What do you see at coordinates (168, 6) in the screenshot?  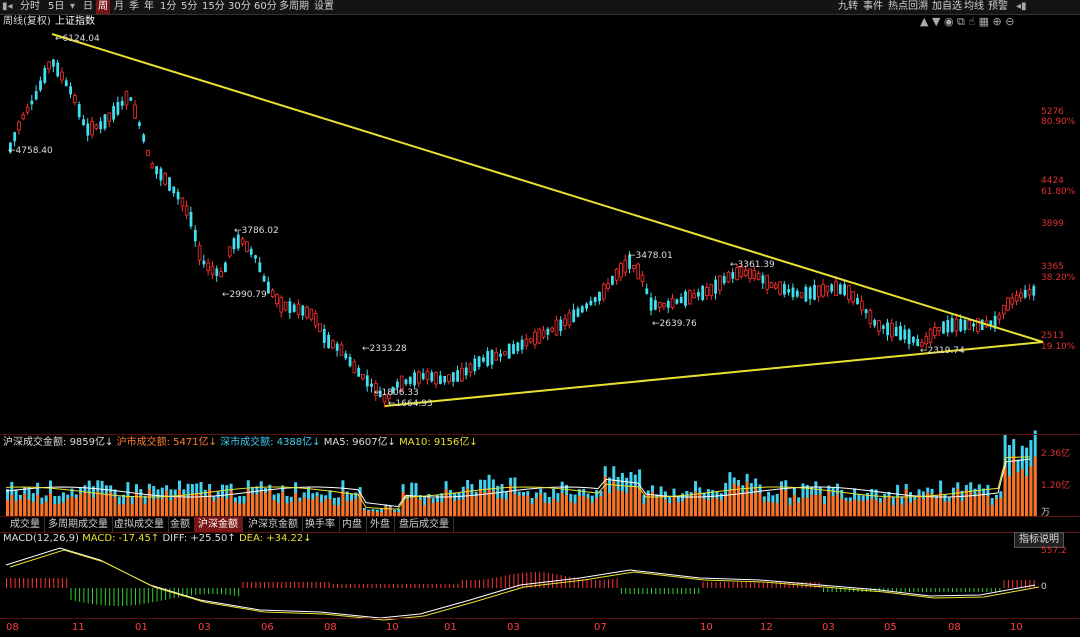 I see `tab-1min: 1分` at bounding box center [168, 6].